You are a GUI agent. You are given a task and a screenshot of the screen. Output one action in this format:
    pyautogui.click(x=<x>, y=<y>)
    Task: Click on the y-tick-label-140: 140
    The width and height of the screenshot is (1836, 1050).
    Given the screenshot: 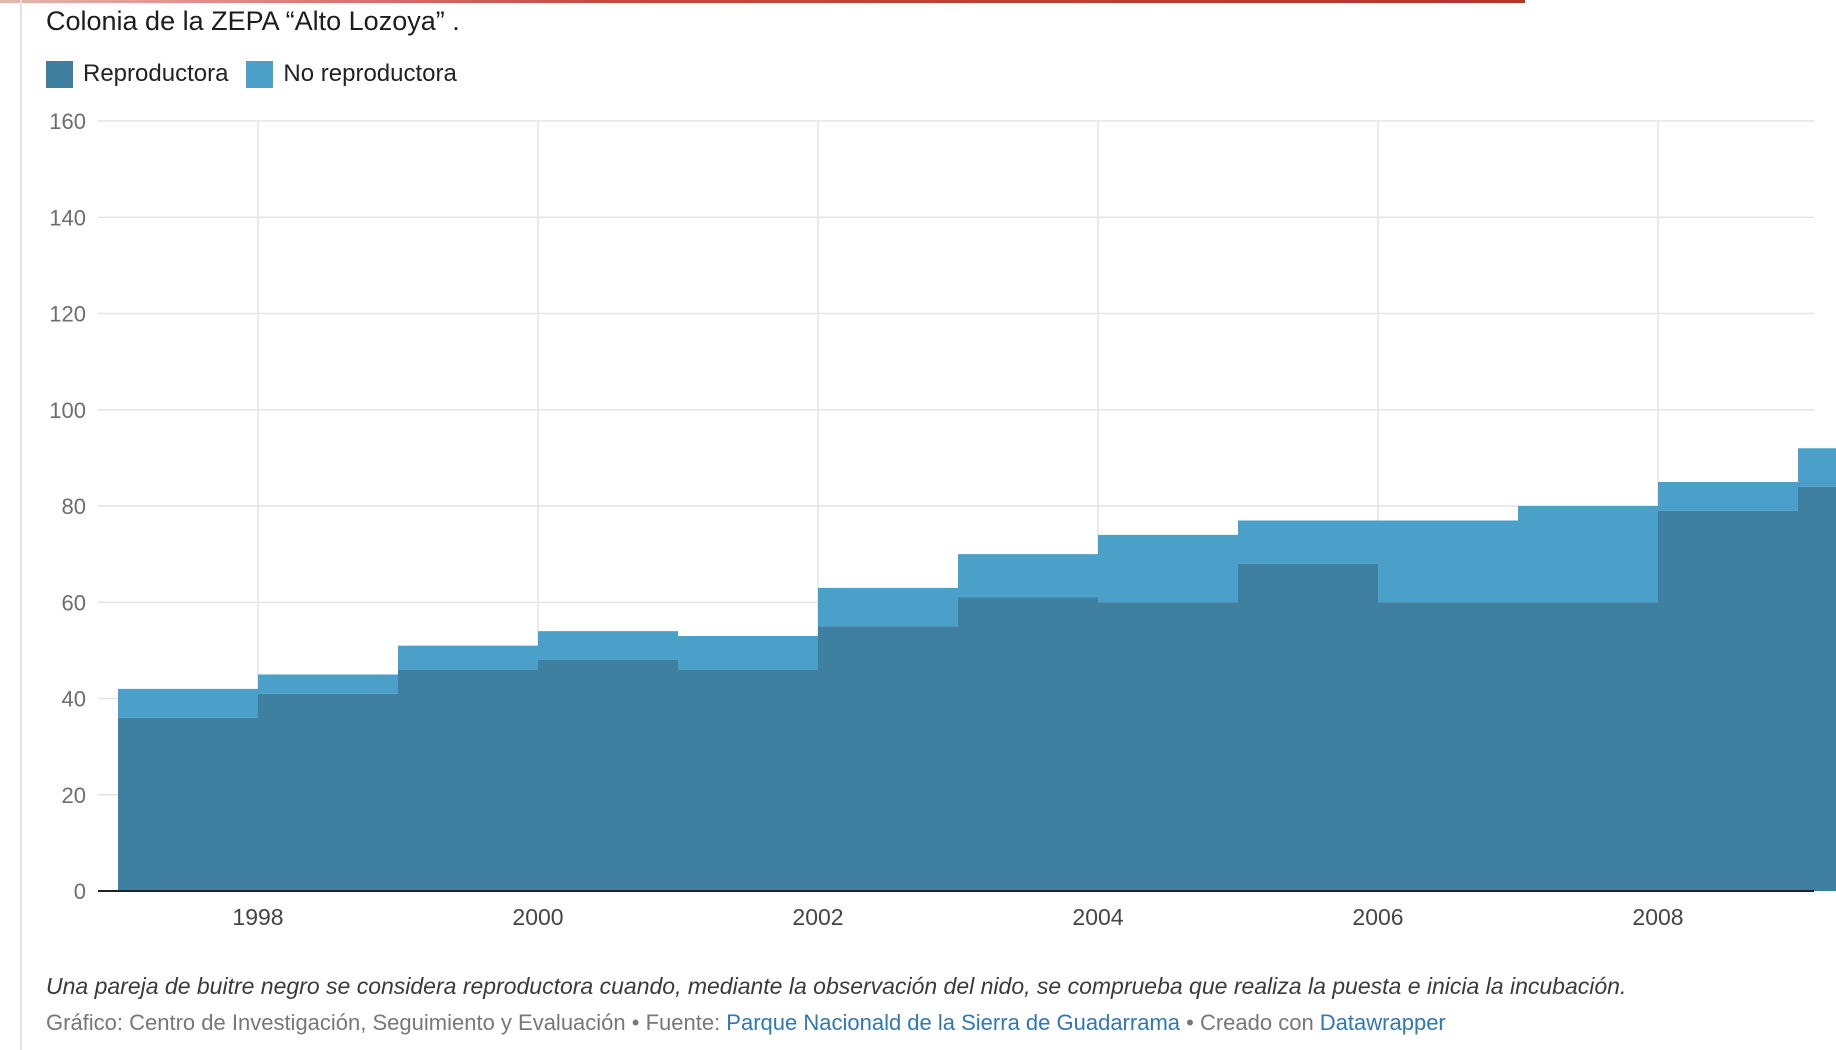 What is the action you would take?
    pyautogui.click(x=67, y=217)
    